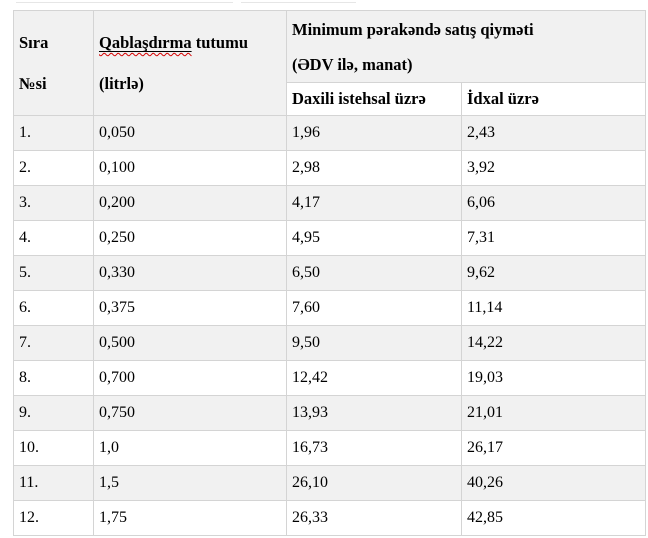 This screenshot has width=648, height=538. Describe the element at coordinates (190, 308) in the screenshot. I see `cell-capacity: 0,375` at that location.